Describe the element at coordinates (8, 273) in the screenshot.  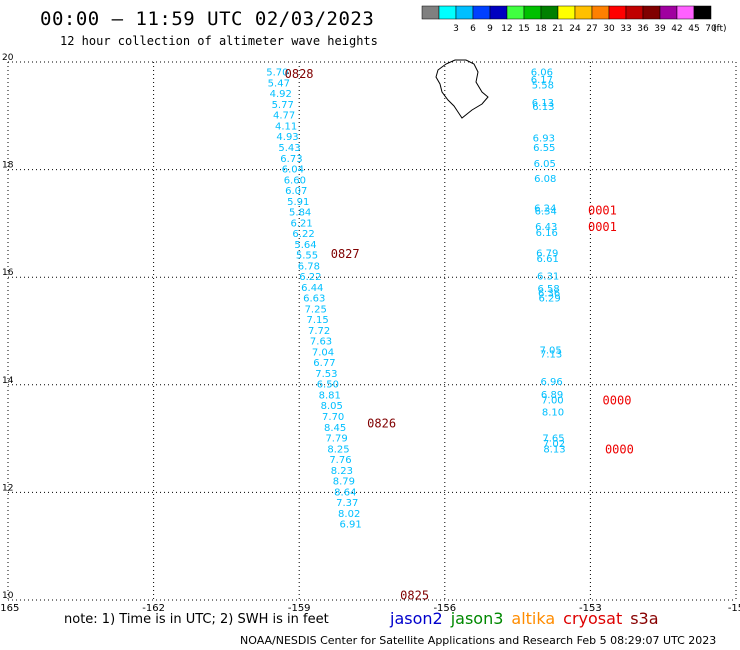
I see `y-tick-label: 16` at that location.